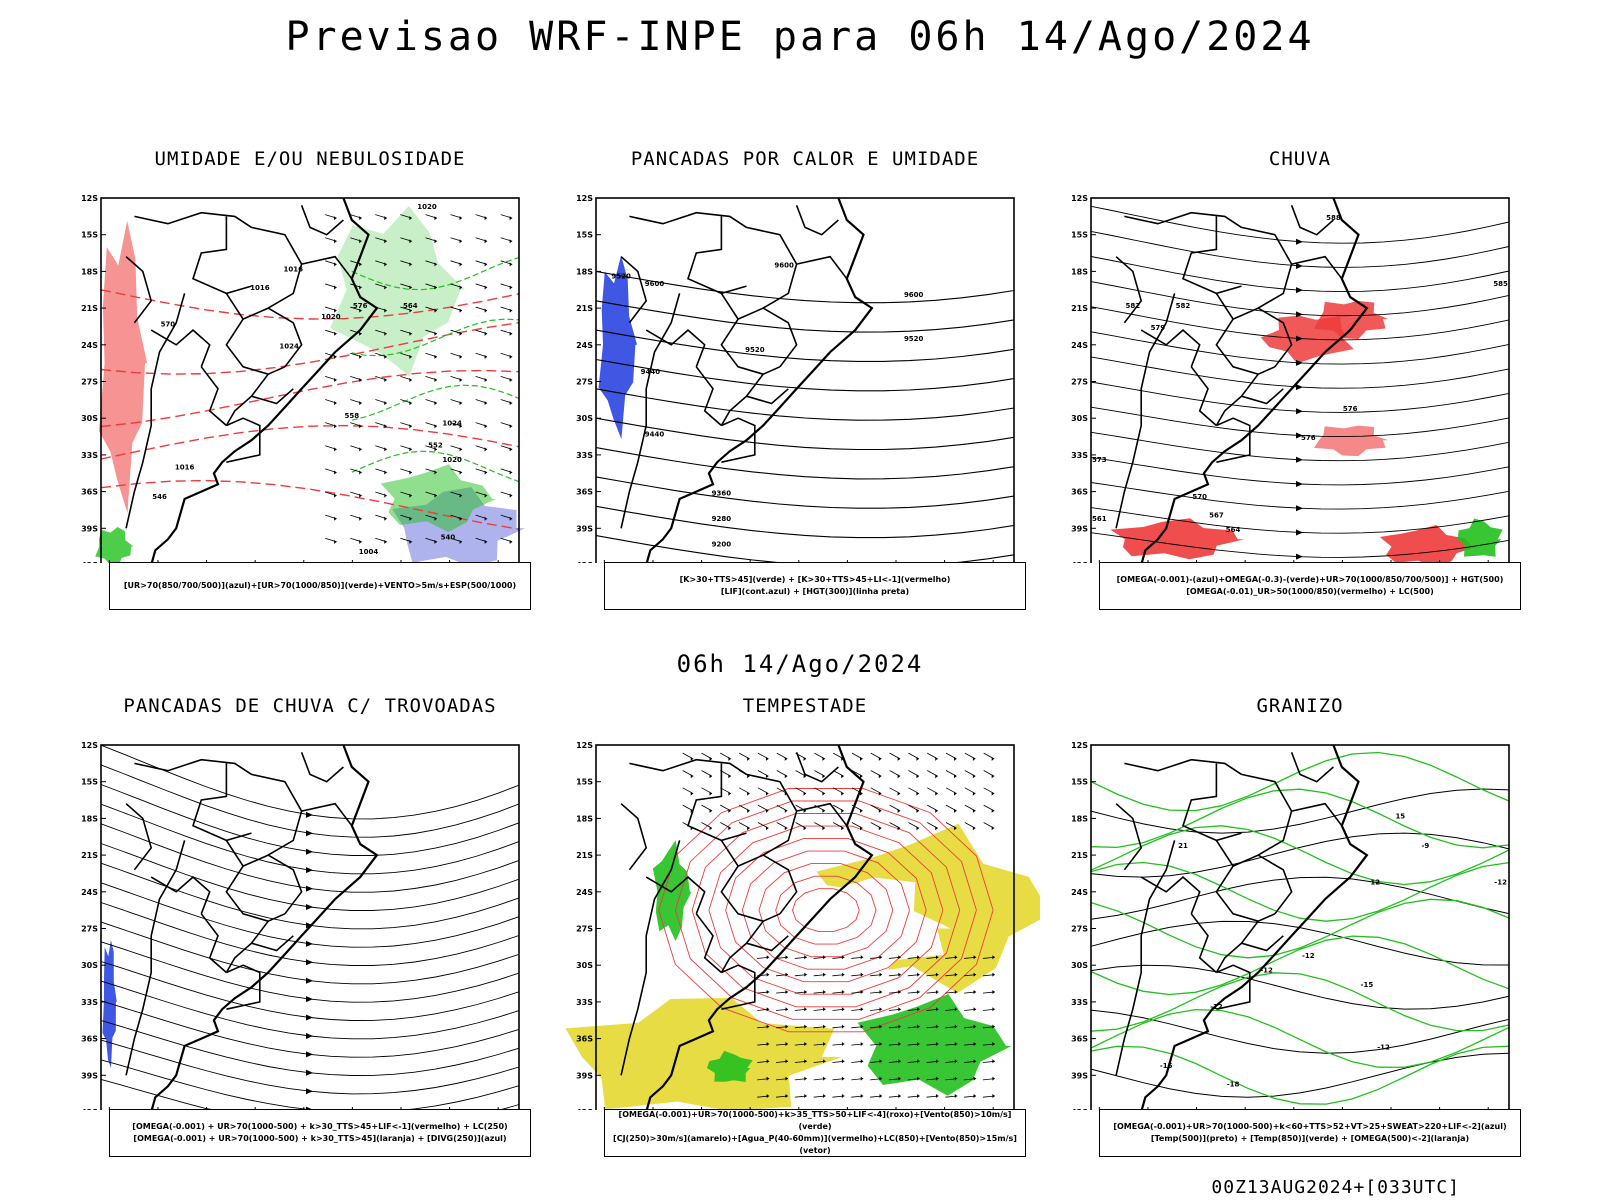  Describe the element at coordinates (89, 455) in the screenshot. I see `lat-label: 33S` at that location.